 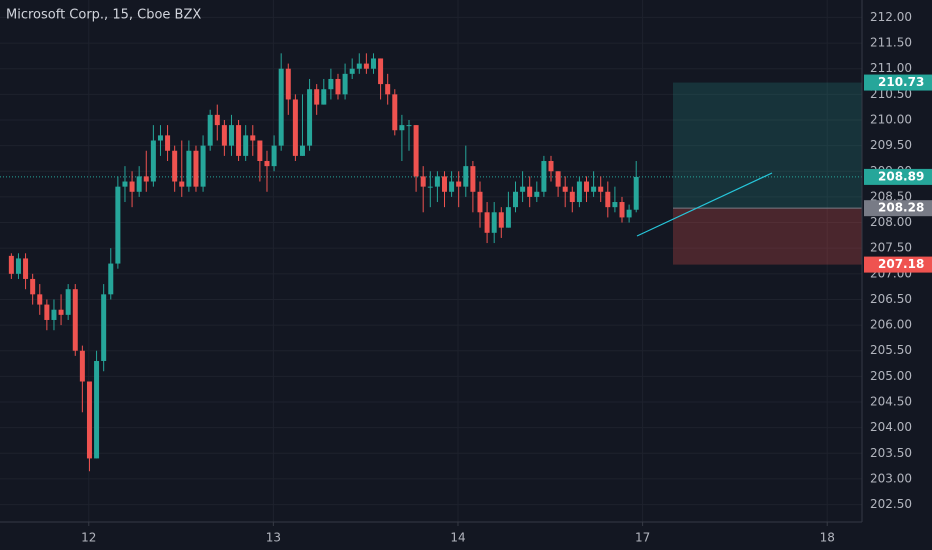 I want to click on entry-price-label: 208.28, so click(x=901, y=208).